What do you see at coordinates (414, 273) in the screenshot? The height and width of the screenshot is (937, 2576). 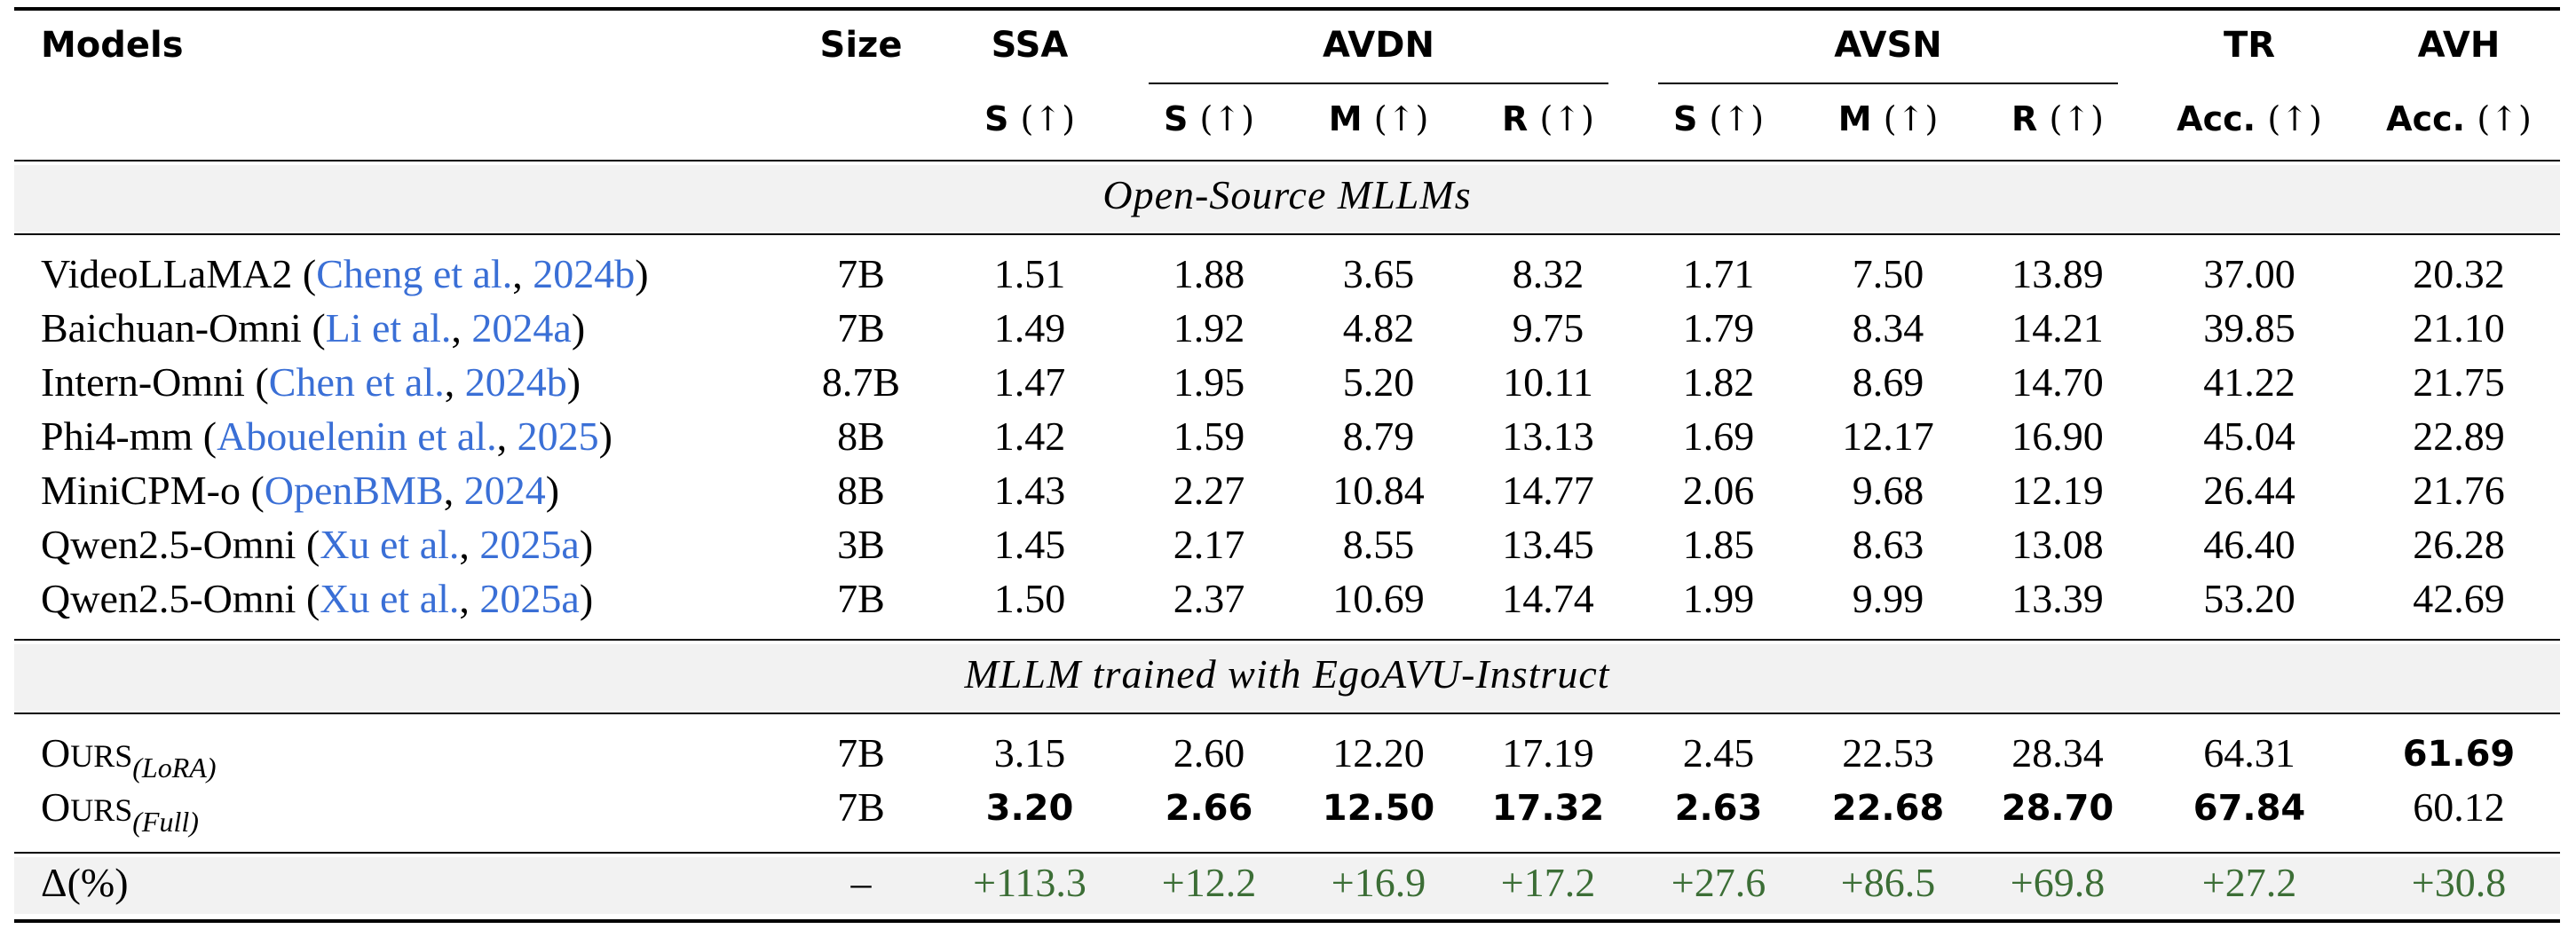 I see `citation-authors-link: Cheng et al.` at bounding box center [414, 273].